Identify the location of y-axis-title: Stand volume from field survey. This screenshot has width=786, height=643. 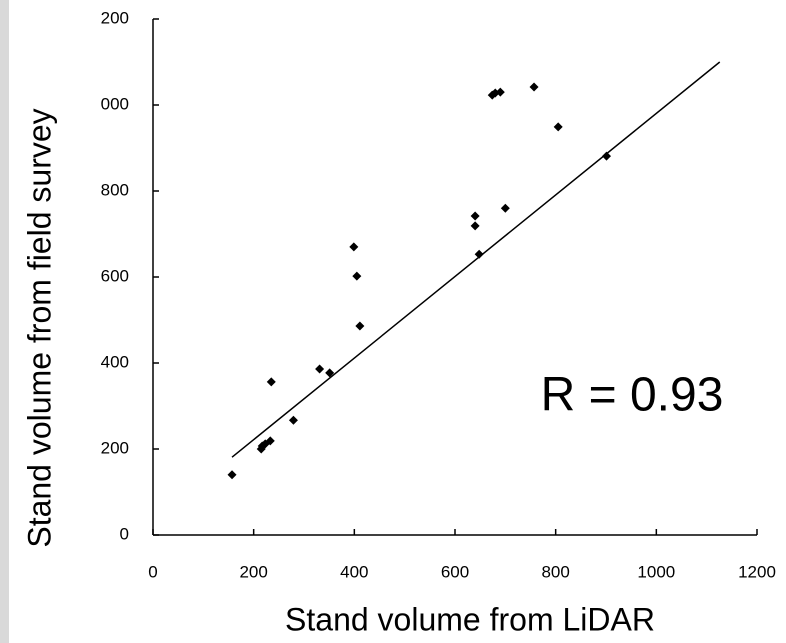
(39, 327).